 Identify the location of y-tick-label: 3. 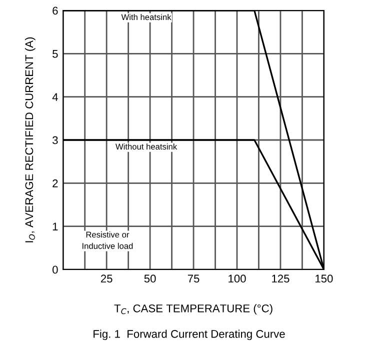
(55, 140).